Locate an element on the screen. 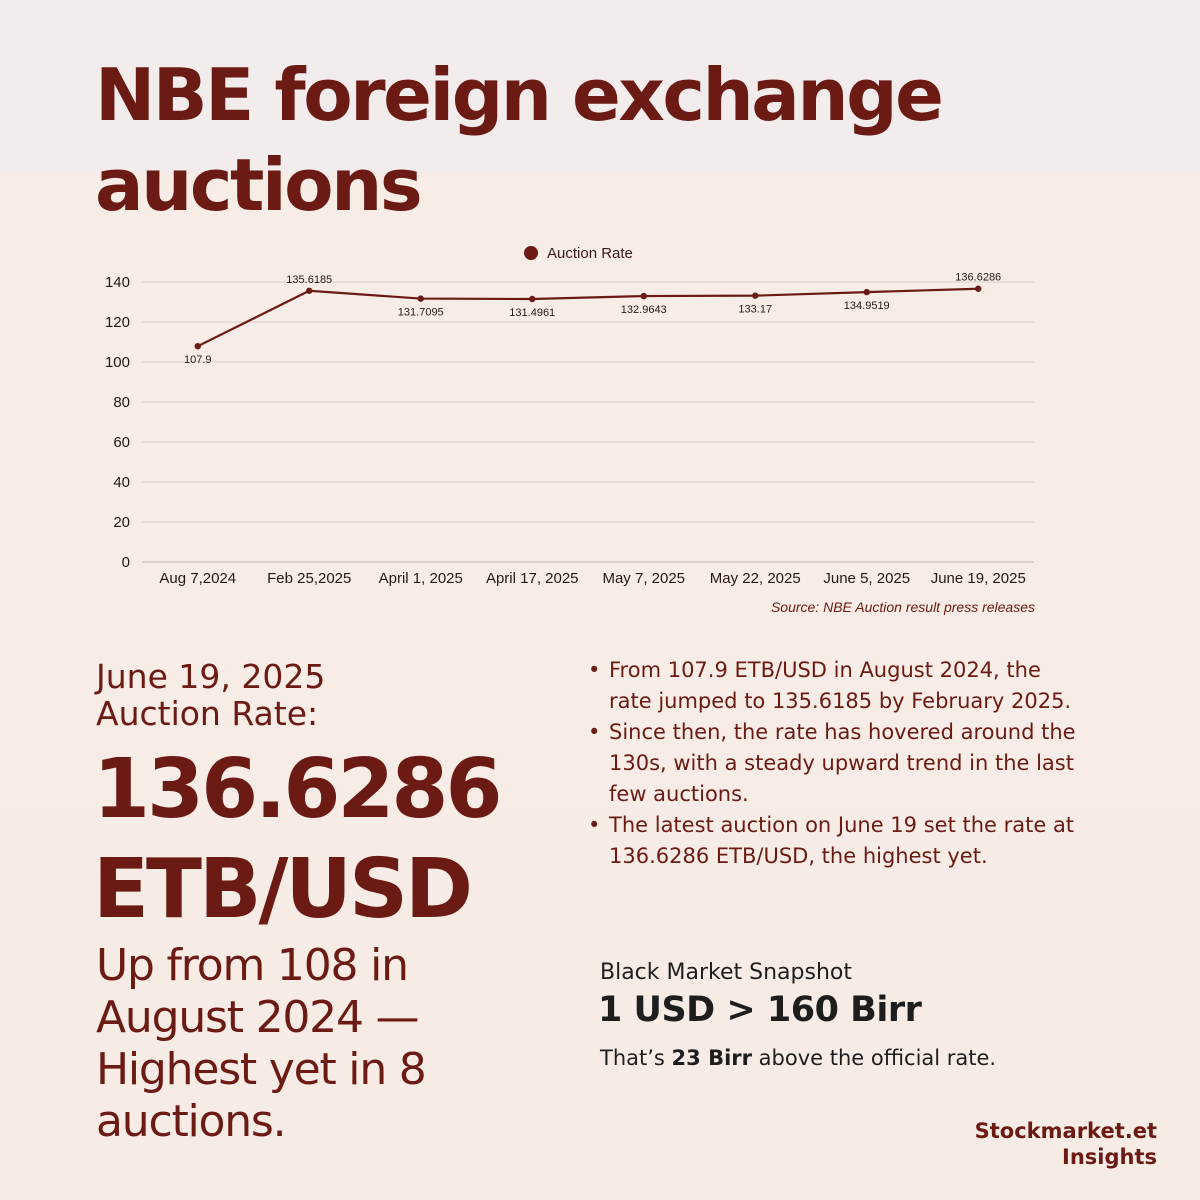 Image resolution: width=1200 pixels, height=1200 pixels. highlight-date: June 19, 2025 Auction Rate: is located at coordinates (326, 695).